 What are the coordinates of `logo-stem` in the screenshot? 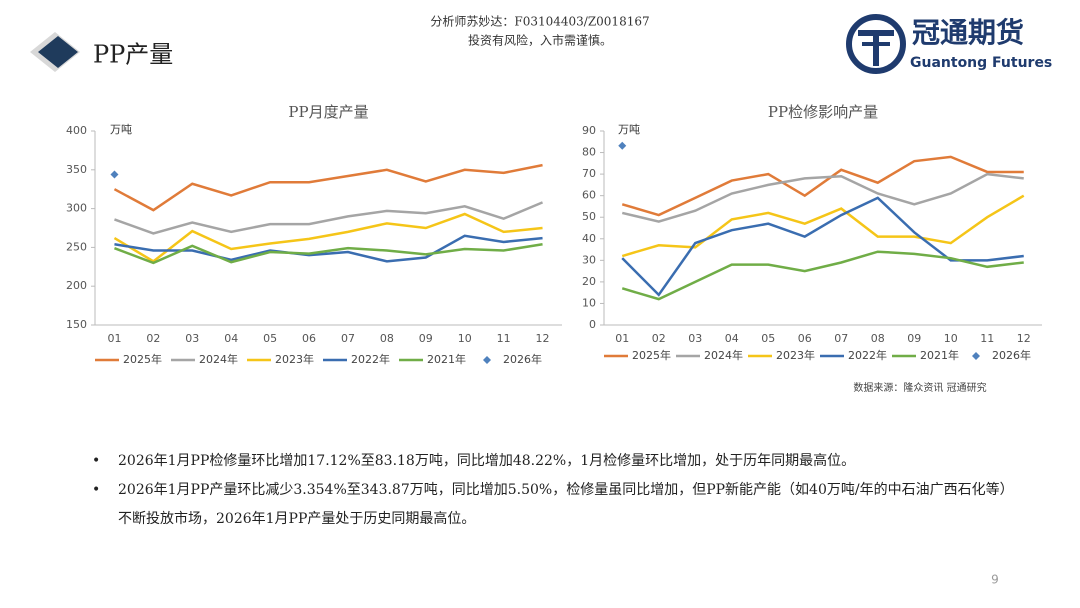 It's located at (876, 51).